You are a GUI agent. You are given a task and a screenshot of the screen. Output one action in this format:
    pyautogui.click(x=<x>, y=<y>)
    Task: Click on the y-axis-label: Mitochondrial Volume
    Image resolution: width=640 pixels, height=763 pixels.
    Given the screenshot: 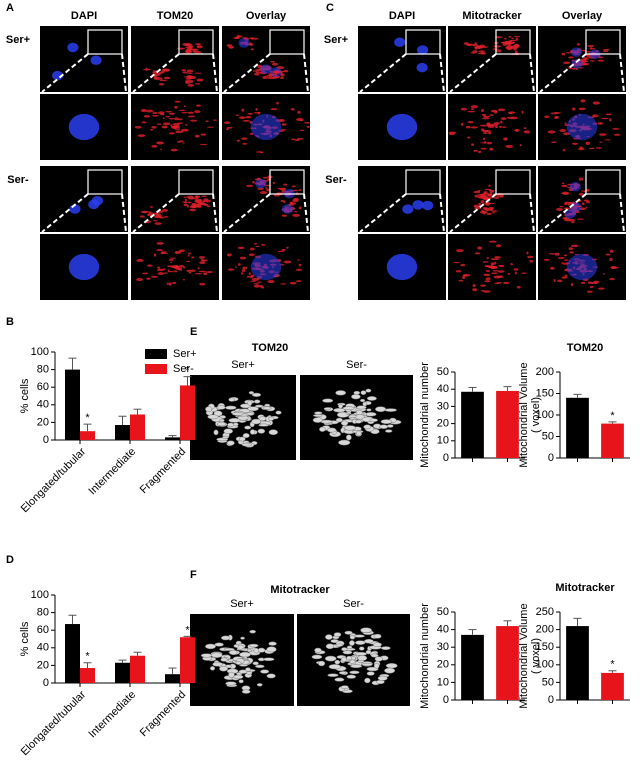 What is the action you would take?
    pyautogui.click(x=524, y=414)
    